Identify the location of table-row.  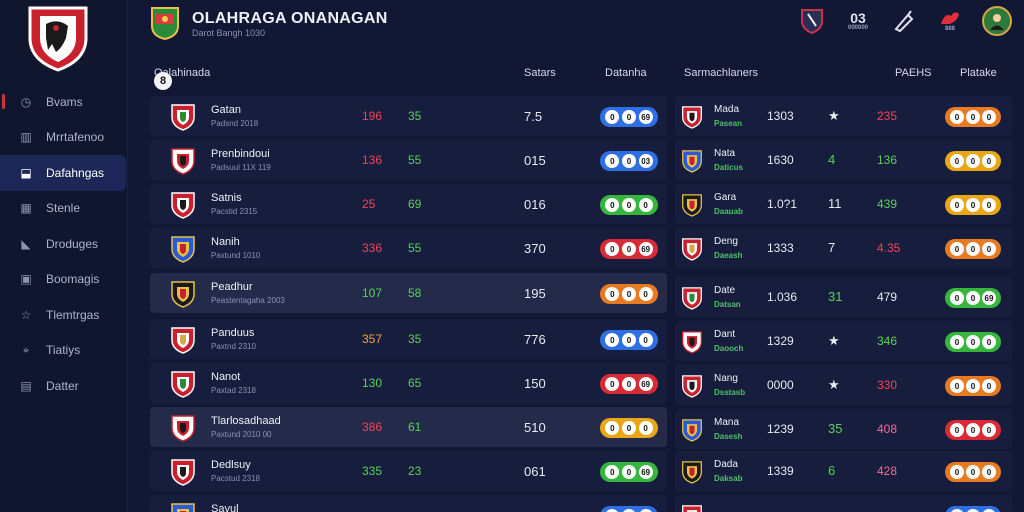
(843, 503).